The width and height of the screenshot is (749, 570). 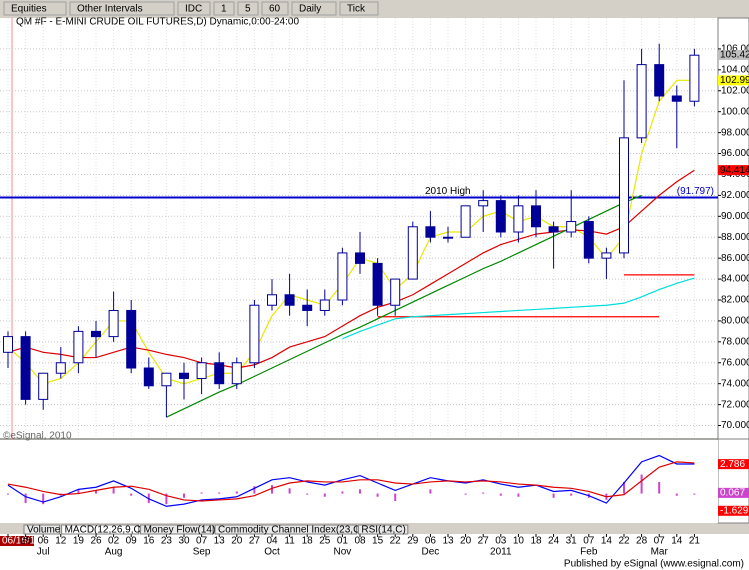 I want to click on tab-label: Money Flow(14), so click(x=180, y=530).